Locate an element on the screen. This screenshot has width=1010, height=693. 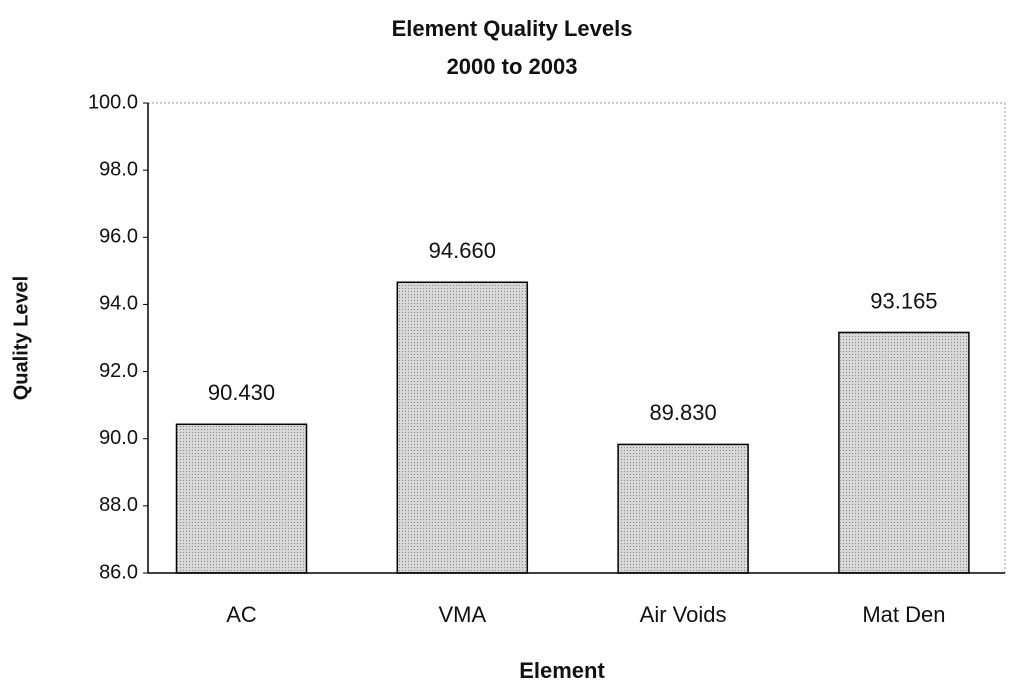
value-label: 89.830 is located at coordinates (682, 412).